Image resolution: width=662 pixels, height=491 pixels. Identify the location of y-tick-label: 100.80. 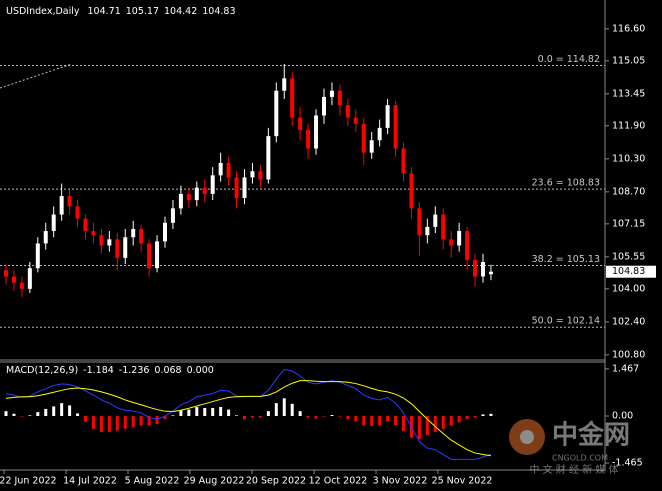
(628, 354).